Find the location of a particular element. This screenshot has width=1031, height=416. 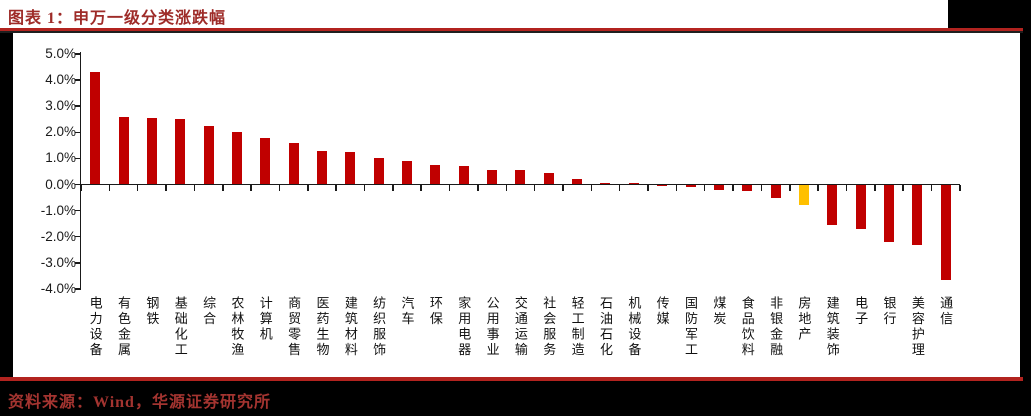

category-label: 医药生物 is located at coordinates (322, 327).